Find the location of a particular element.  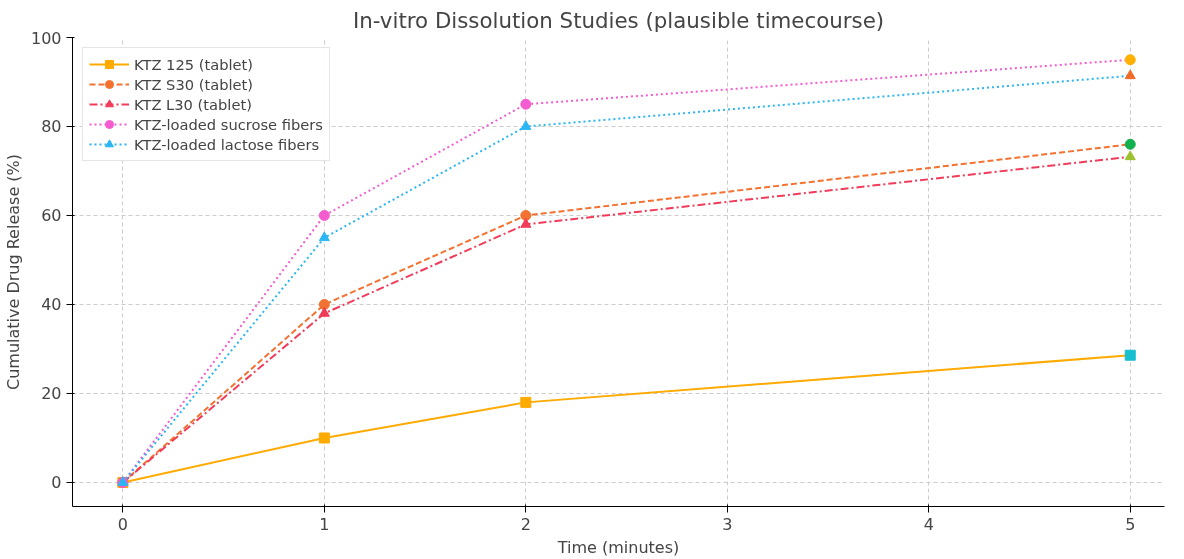

y-tick-label: 0 is located at coordinates (56, 483).